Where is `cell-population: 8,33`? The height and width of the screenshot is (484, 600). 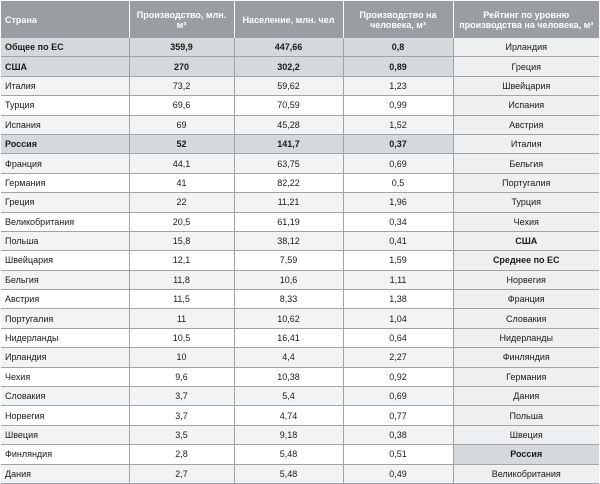 cell-population: 8,33 is located at coordinates (289, 299).